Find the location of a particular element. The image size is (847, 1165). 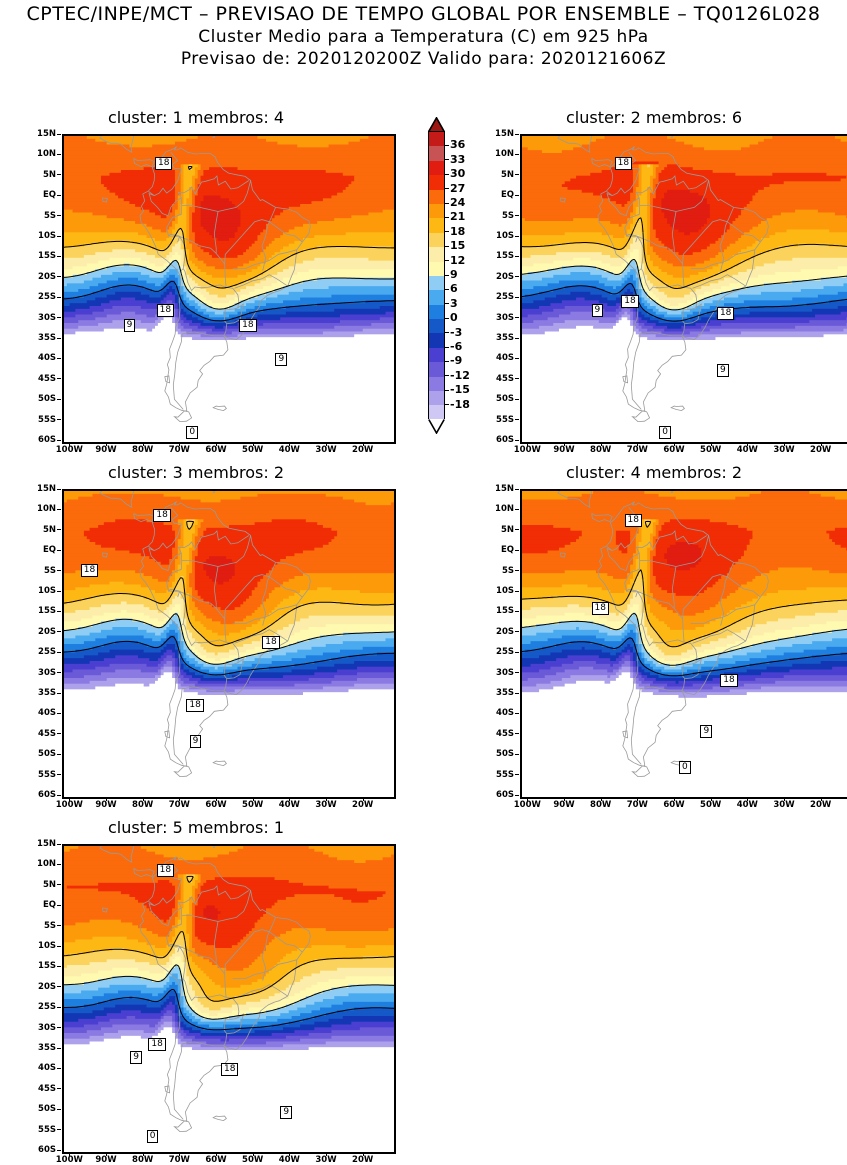

lat-label: 40S is located at coordinates (496, 713).